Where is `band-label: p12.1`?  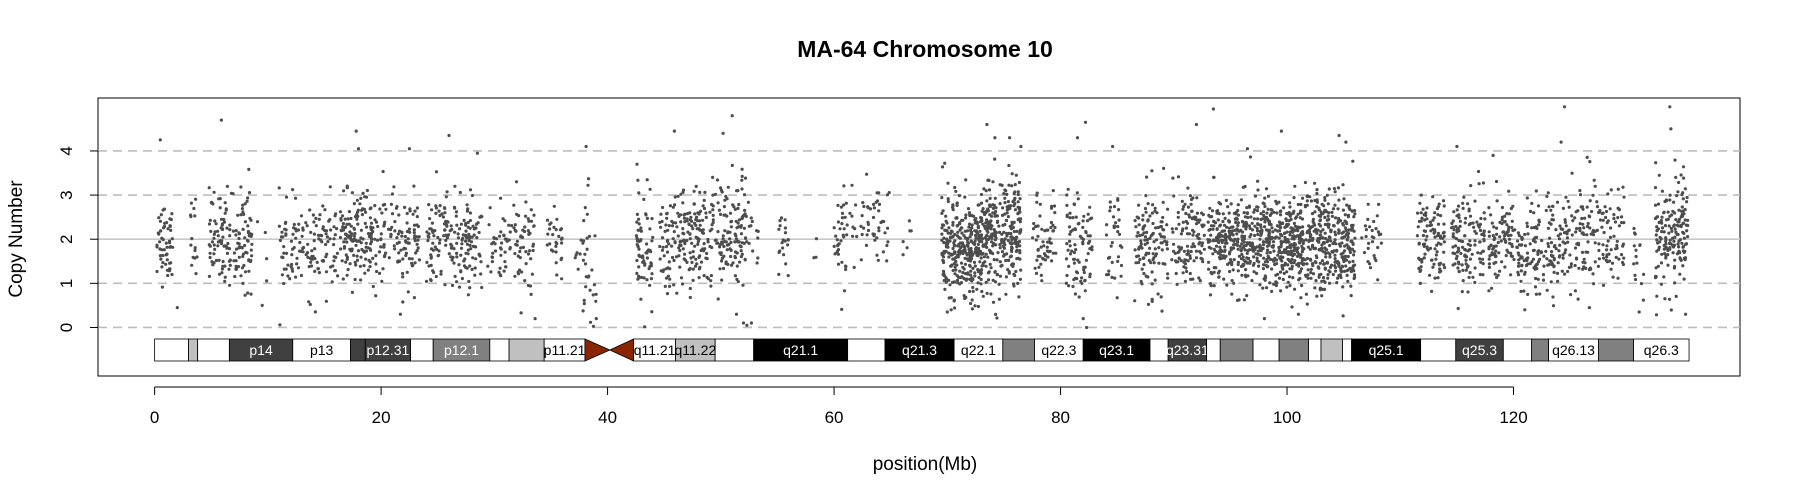
band-label: p12.1 is located at coordinates (461, 350).